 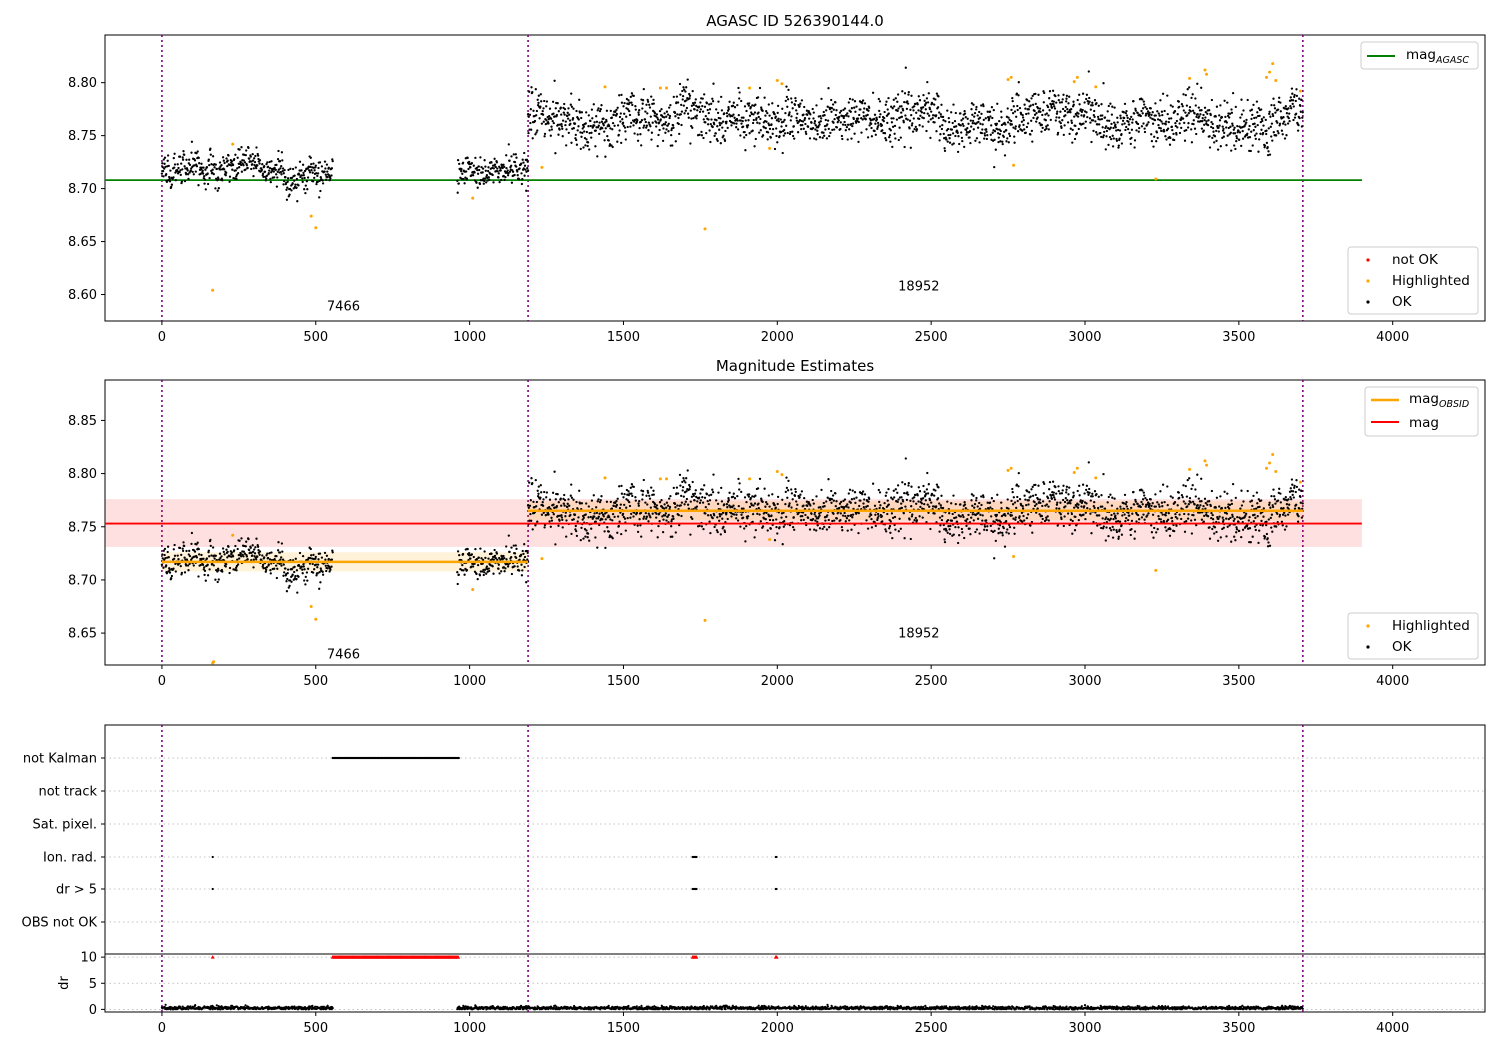 What do you see at coordinates (918, 286) in the screenshot?
I see `obsid-label: 18952` at bounding box center [918, 286].